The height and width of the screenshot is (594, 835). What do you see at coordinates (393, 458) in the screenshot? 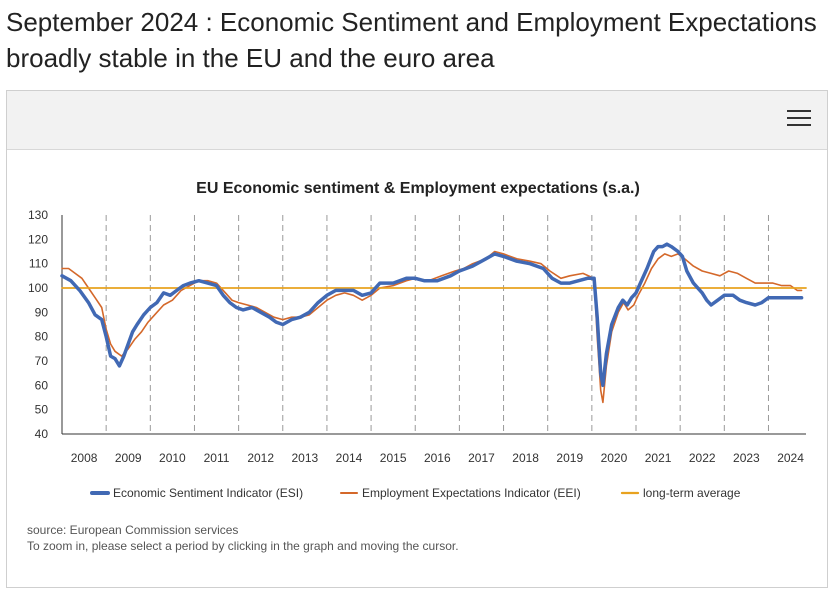
I see `x-tick-label-2015: 2015` at bounding box center [393, 458].